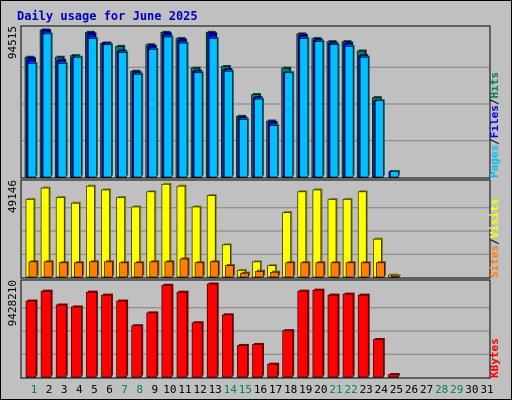  I want to click on day-label: 17, so click(275, 389).